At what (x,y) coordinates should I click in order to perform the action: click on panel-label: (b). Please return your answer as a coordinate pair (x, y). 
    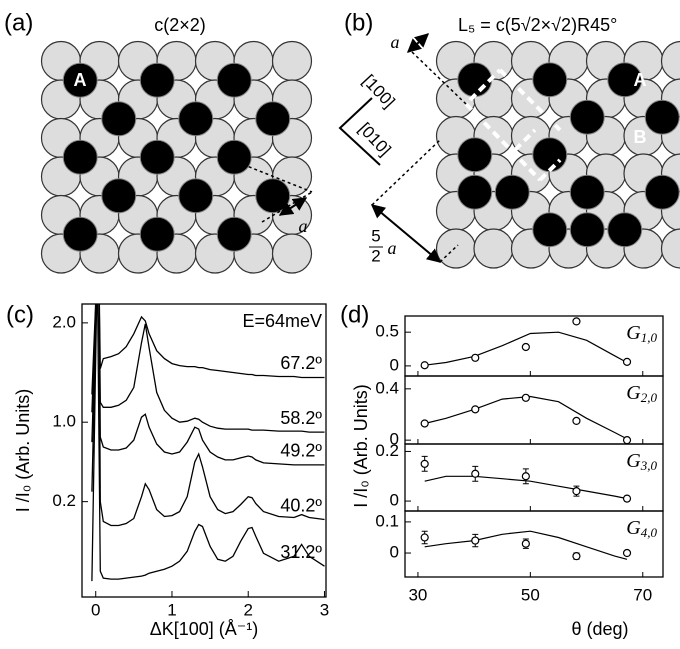
    Looking at the image, I should click on (358, 22).